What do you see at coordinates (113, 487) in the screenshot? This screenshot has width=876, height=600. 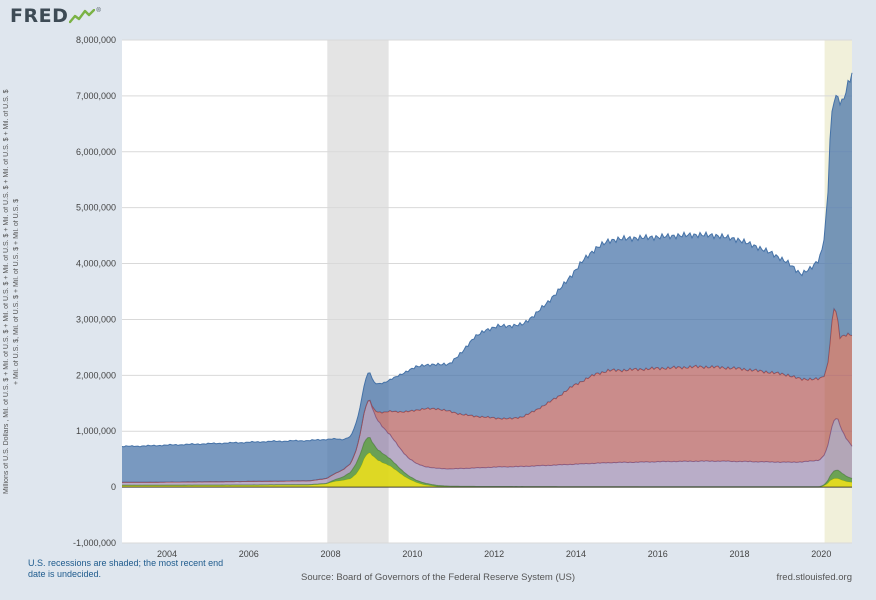 I see `y-tick-label: 0` at bounding box center [113, 487].